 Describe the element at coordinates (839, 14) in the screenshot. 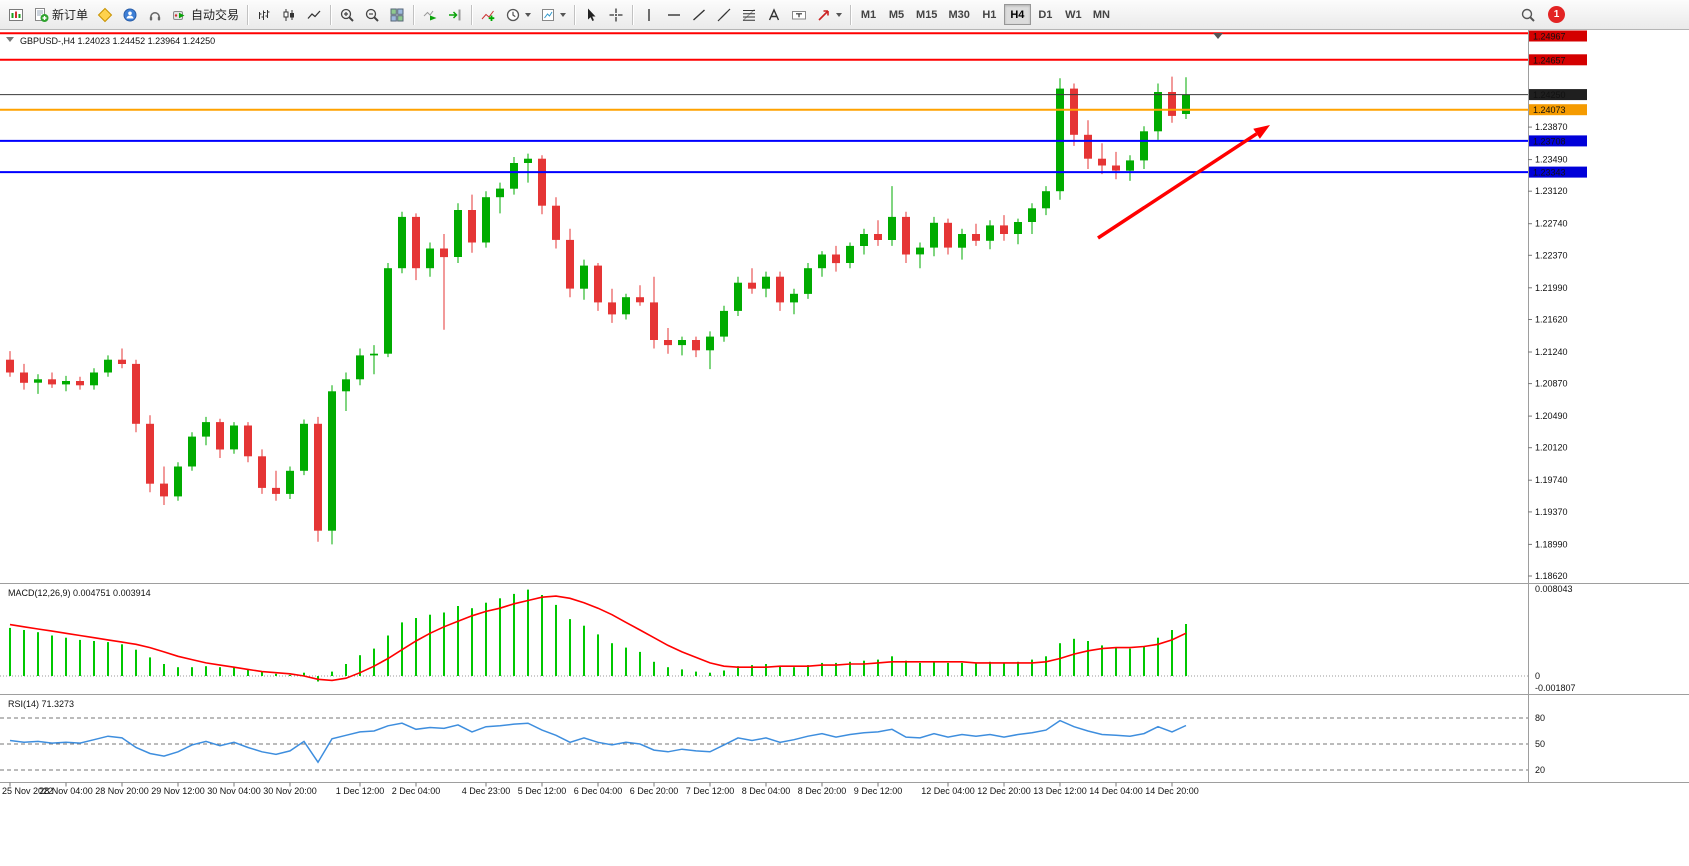

I see `dropdown-caret-icon` at that location.